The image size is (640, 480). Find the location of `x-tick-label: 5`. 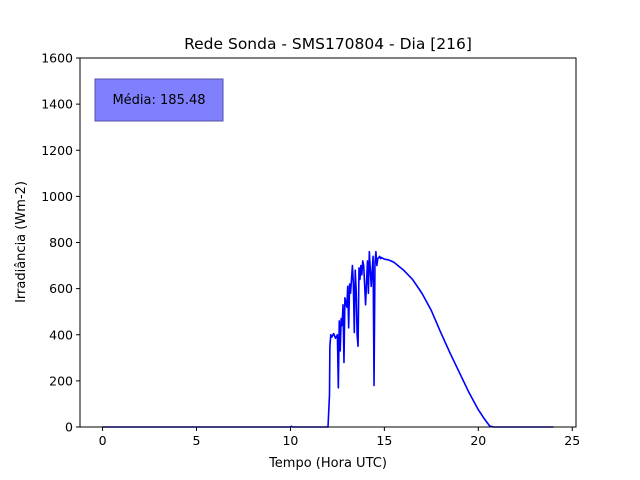

x-tick-label: 5 is located at coordinates (197, 440).